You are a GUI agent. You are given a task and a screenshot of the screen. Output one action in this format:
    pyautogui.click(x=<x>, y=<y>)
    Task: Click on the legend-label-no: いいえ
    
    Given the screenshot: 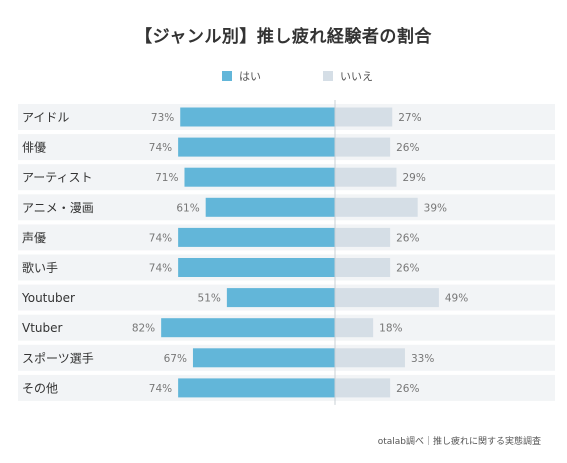 What is the action you would take?
    pyautogui.click(x=356, y=76)
    